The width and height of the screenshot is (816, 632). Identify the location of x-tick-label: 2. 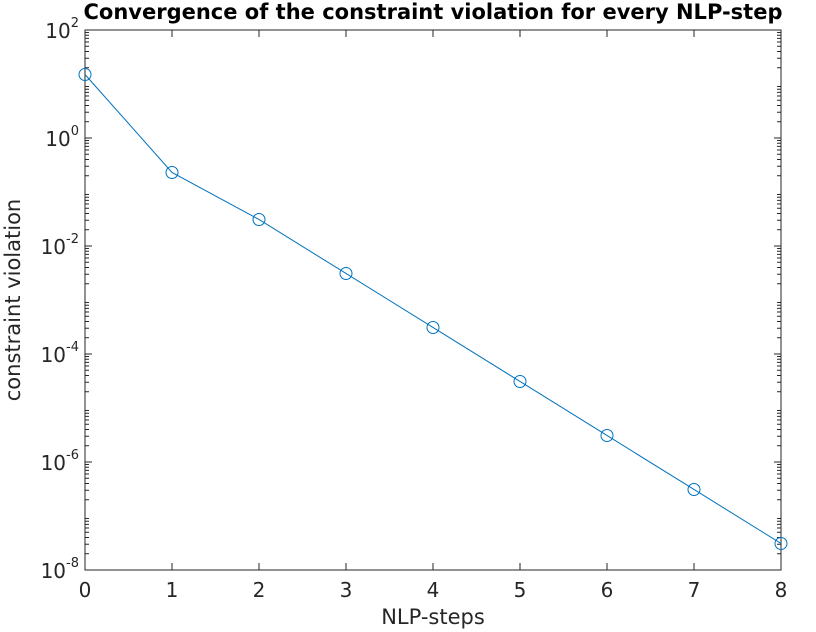
(259, 590).